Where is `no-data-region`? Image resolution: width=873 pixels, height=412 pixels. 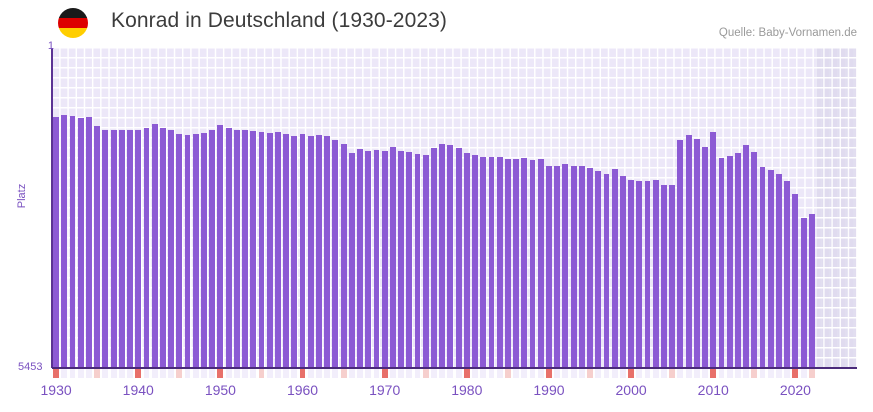
no-data-region is located at coordinates (836, 208).